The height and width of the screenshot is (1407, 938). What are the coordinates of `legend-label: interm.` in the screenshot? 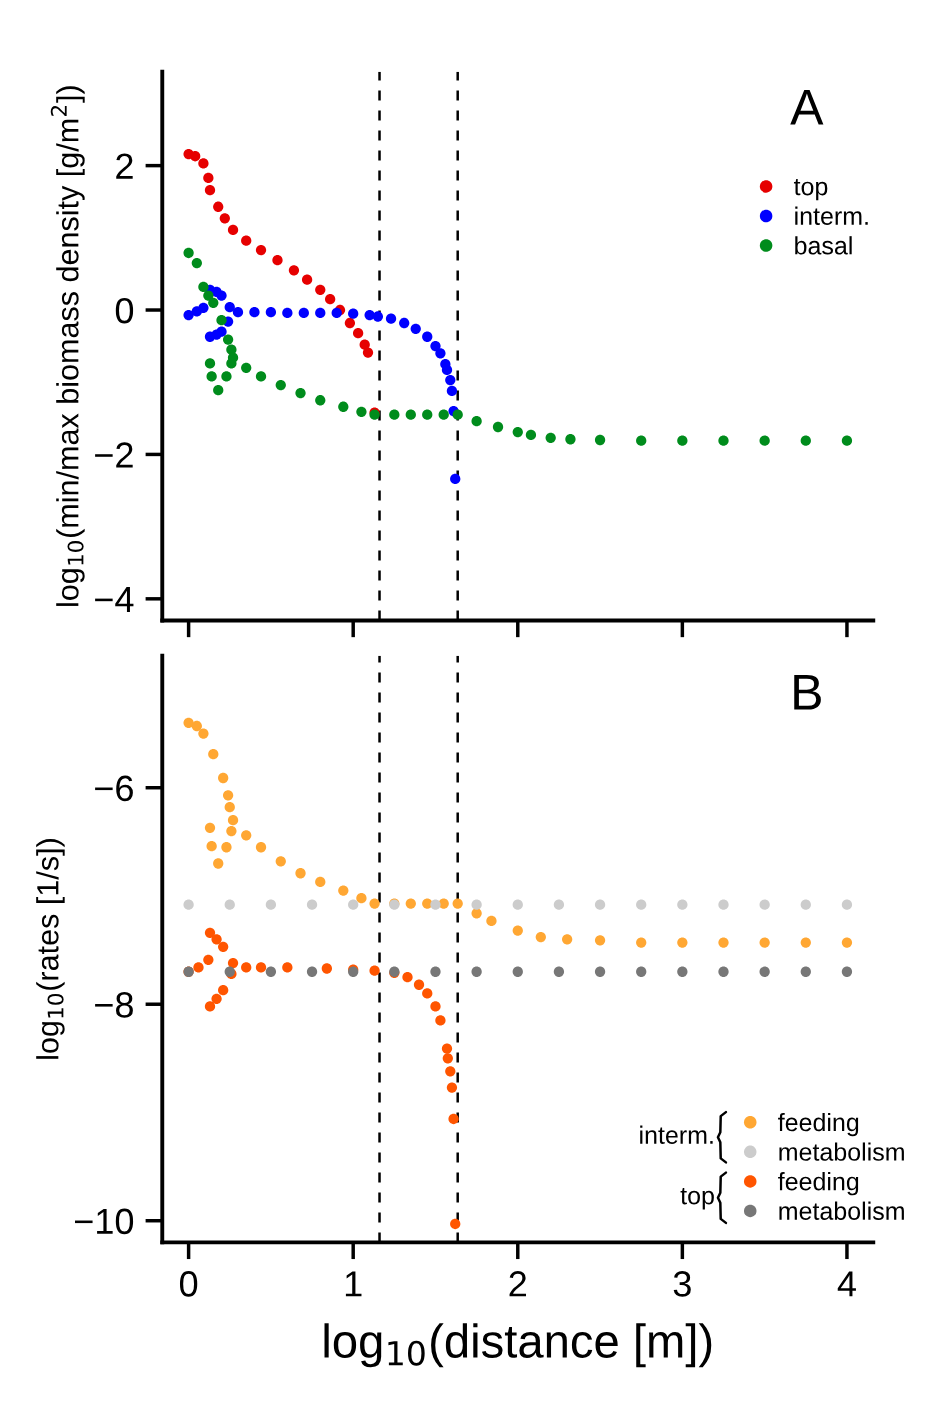 It's located at (831, 215).